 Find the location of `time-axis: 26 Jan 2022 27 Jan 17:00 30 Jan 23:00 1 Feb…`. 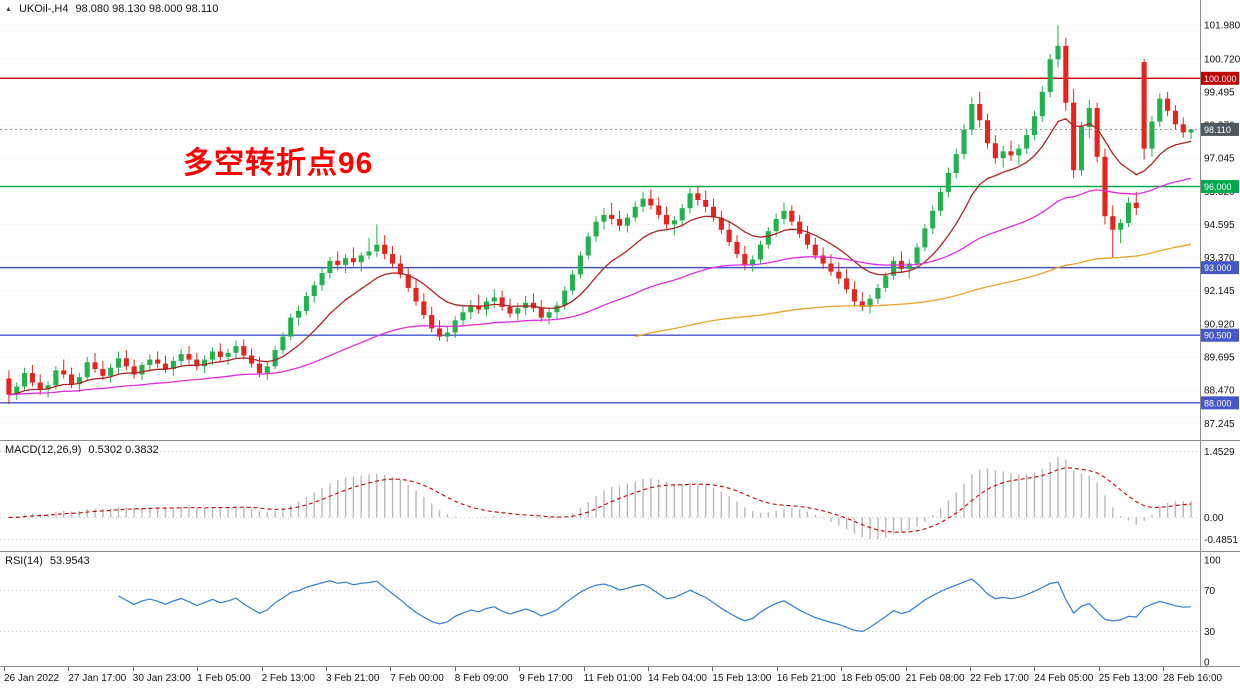

time-axis: 26 Jan 2022 27 Jan 17:00 30 Jan 23:00 1 Feb… is located at coordinates (620, 679).